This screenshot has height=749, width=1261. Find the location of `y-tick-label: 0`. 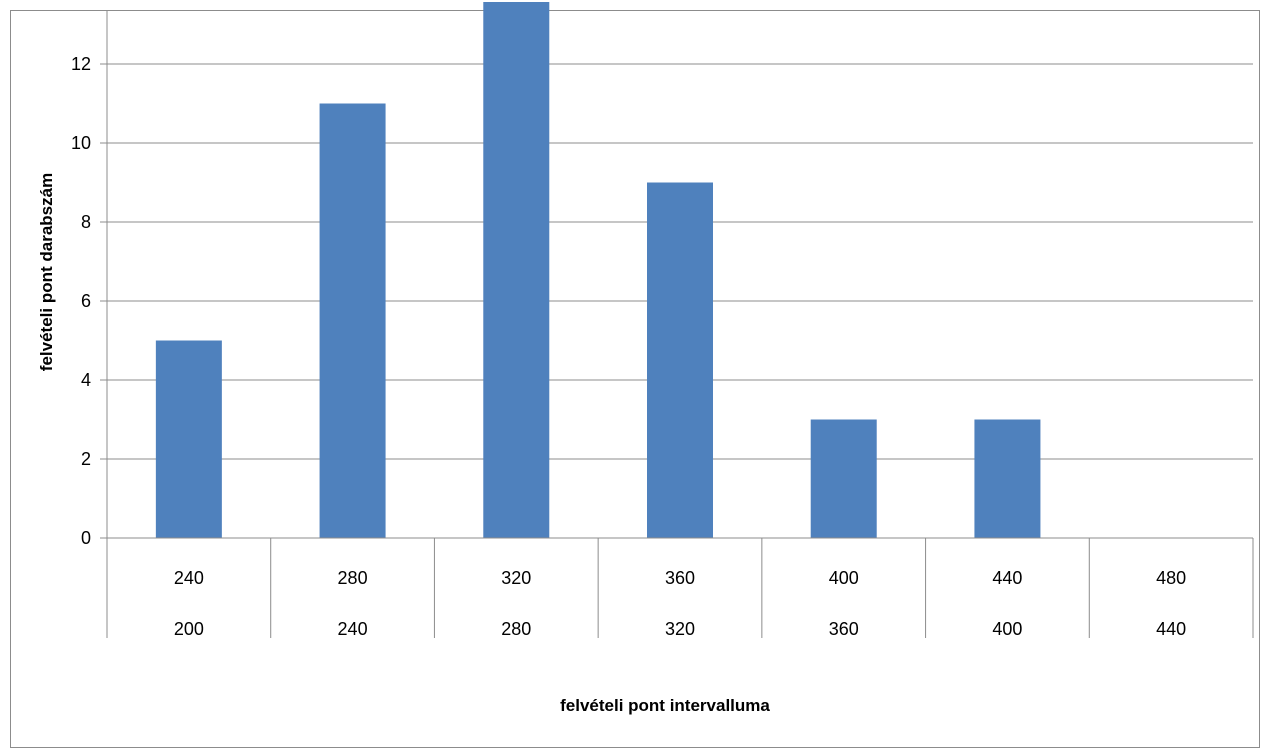

y-tick-label: 0 is located at coordinates (86, 538).